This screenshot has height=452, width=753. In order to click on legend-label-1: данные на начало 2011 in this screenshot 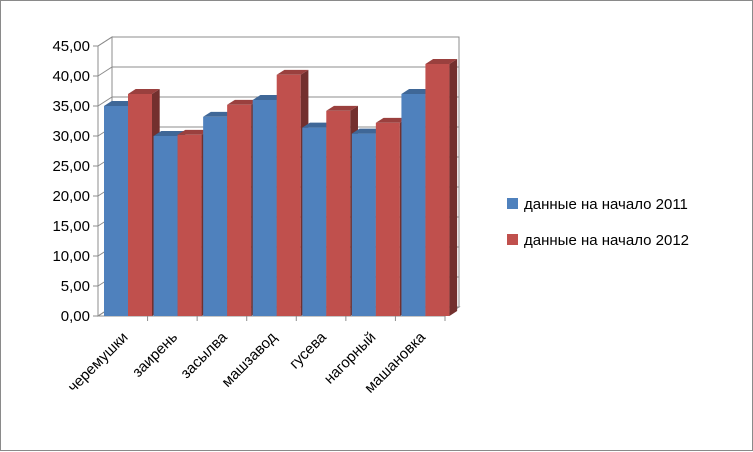, I will do `click(606, 204)`.